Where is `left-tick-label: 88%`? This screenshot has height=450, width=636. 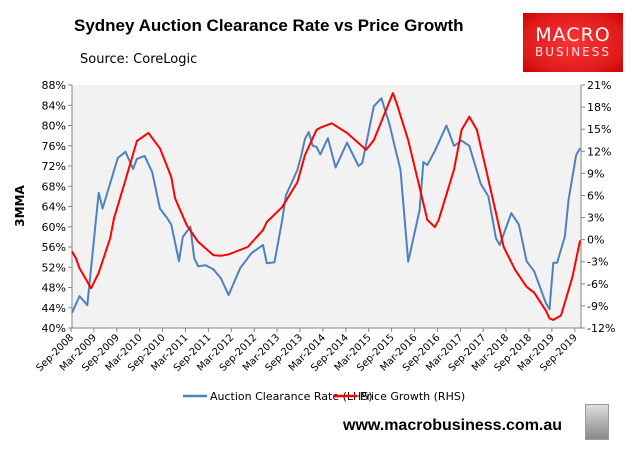
left-tick-label: 88% is located at coordinates (54, 85).